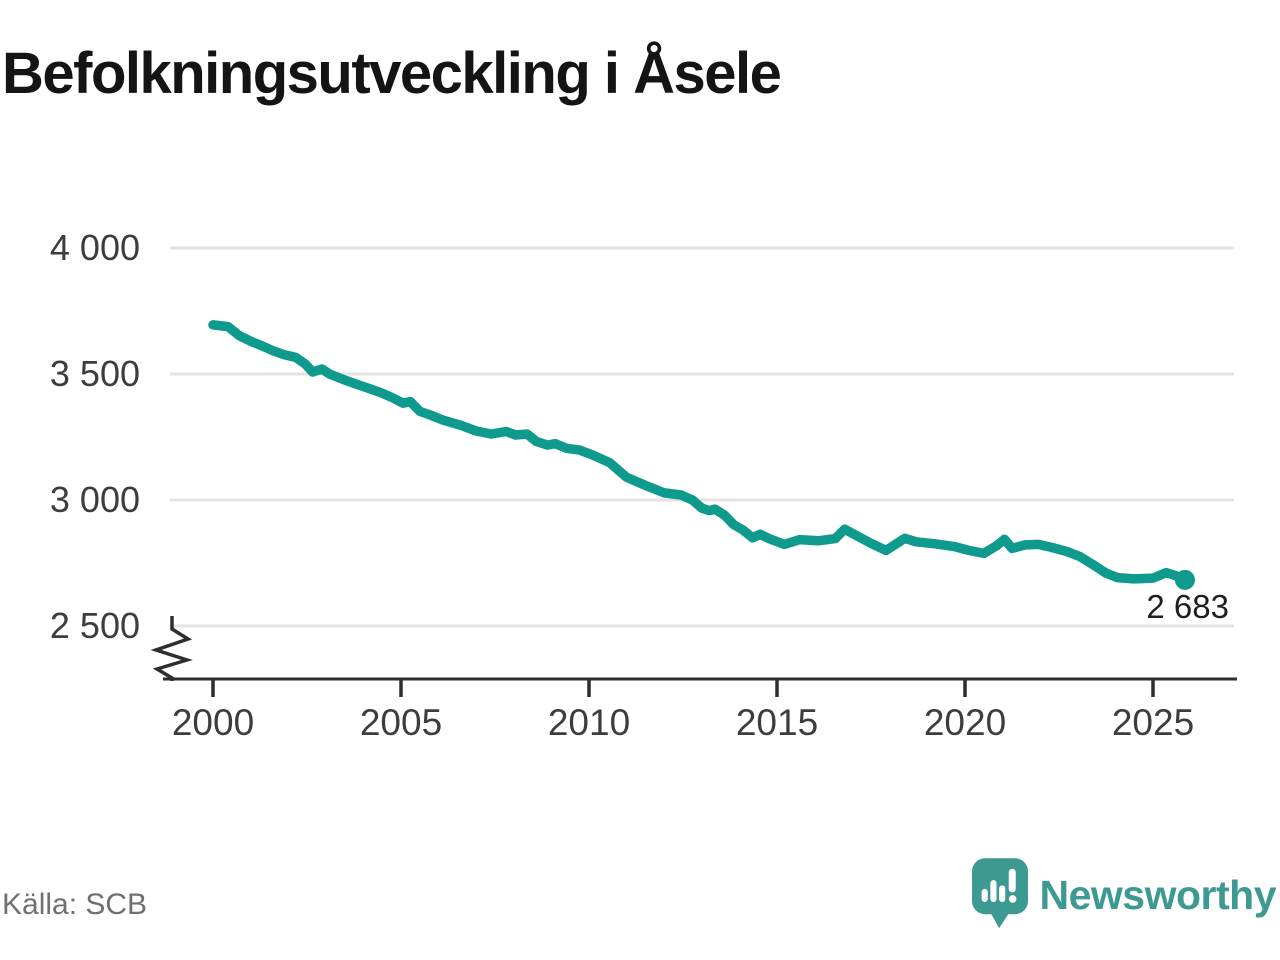 The image size is (1280, 960). I want to click on y-axis-break-icon, so click(171, 648).